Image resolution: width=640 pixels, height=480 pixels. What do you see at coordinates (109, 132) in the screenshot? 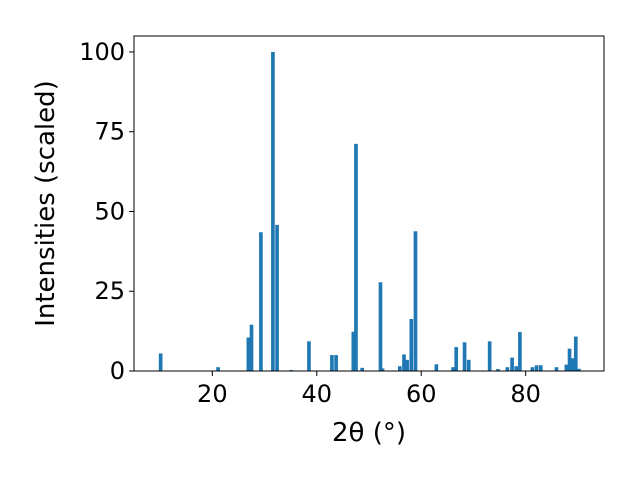
I see `y-tick-label: 75` at bounding box center [109, 132].